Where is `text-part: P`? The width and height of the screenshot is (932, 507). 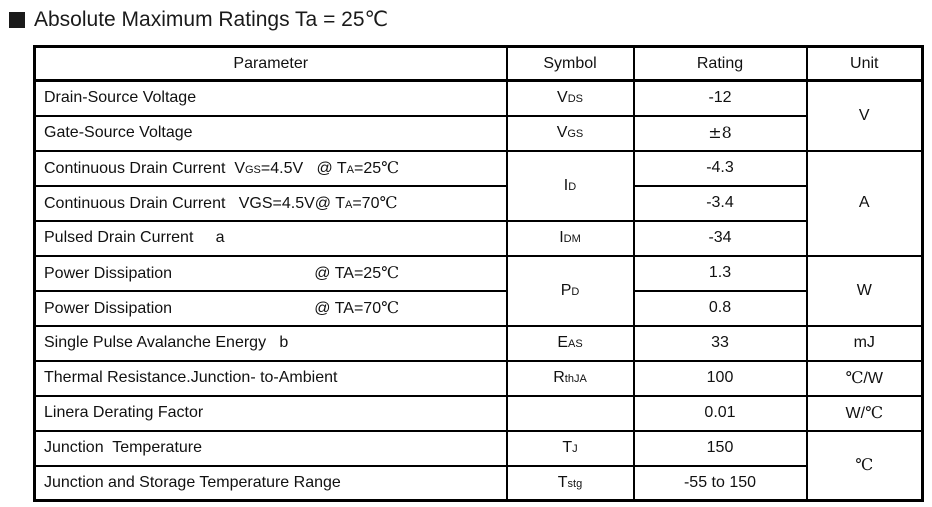
text-part: P is located at coordinates (566, 290).